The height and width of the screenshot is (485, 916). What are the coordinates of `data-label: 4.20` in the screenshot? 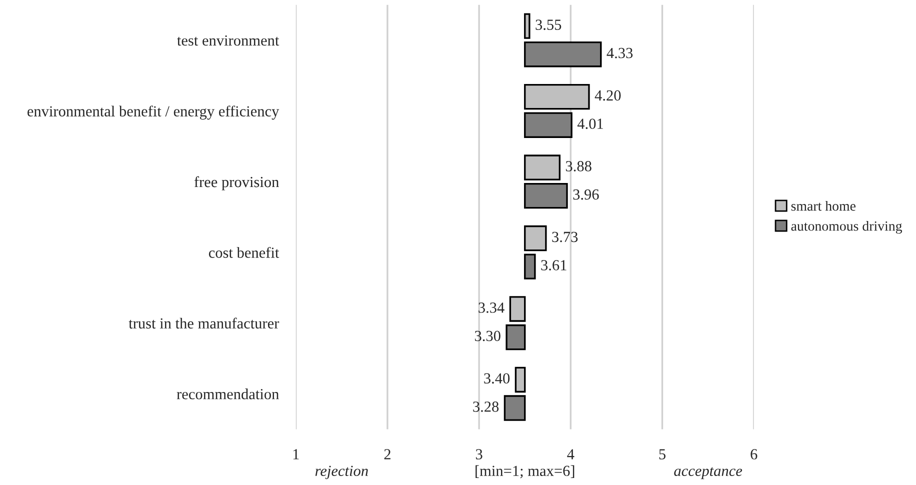 It's located at (607, 95).